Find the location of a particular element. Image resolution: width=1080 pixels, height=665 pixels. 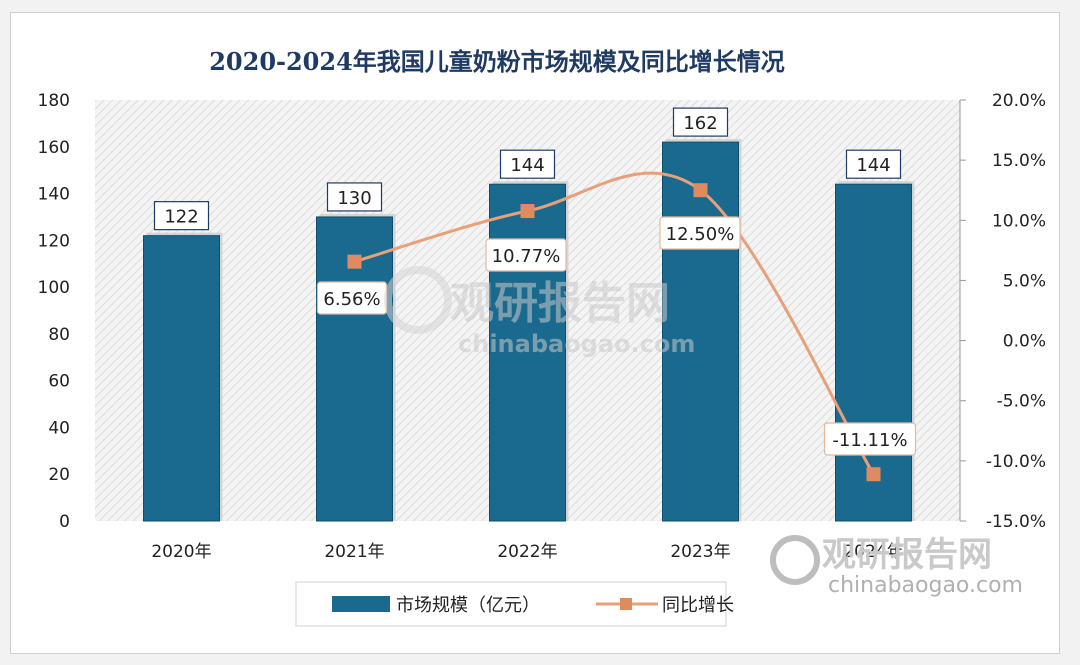

y-right-tick-label: 15.0% is located at coordinates (1019, 161).